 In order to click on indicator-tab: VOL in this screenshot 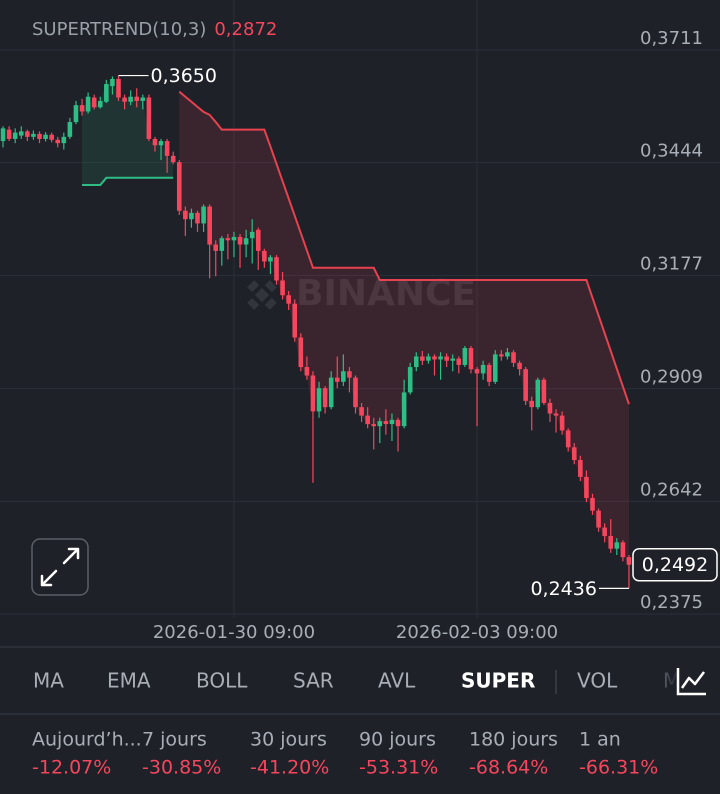, I will do `click(597, 681)`.